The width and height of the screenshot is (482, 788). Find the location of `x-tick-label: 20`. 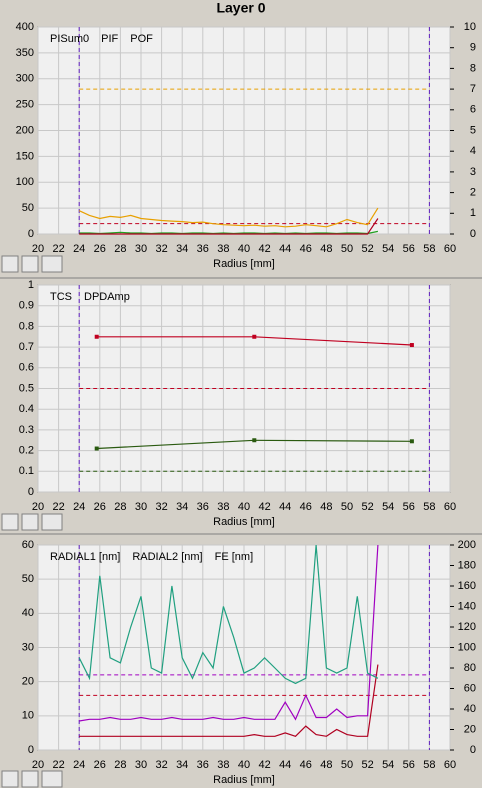

x-tick-label: 20 is located at coordinates (38, 249).